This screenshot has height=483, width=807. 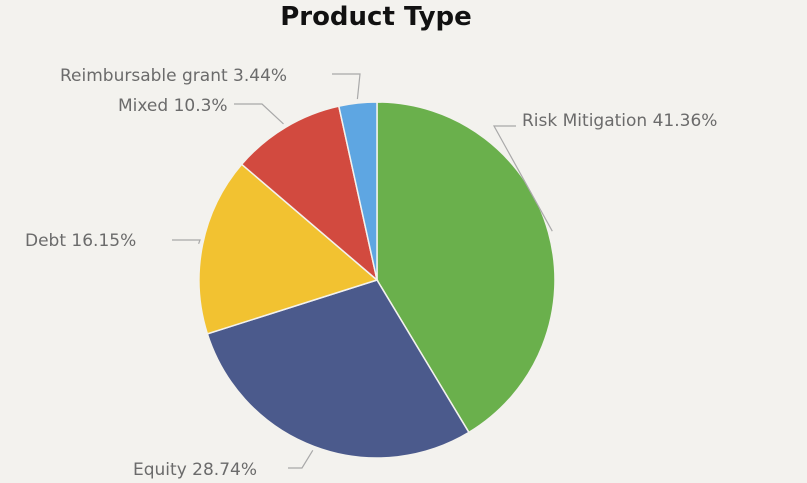 What do you see at coordinates (80, 241) in the screenshot?
I see `slice-label-debt: Debt 16.15%` at bounding box center [80, 241].